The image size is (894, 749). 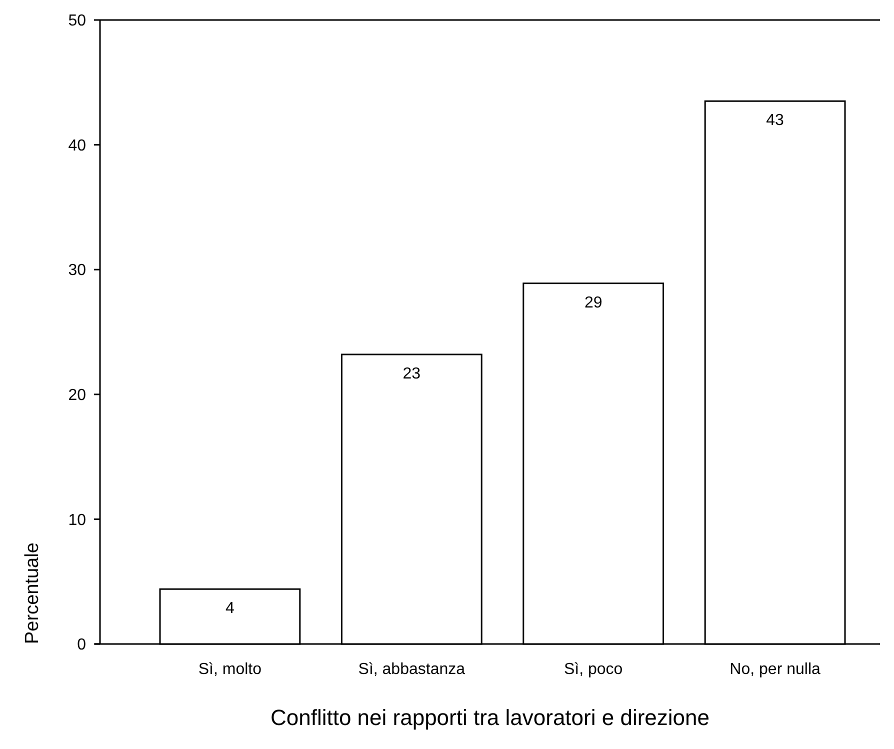 What do you see at coordinates (412, 669) in the screenshot?
I see `x-tick-label: Sì, abbastanza` at bounding box center [412, 669].